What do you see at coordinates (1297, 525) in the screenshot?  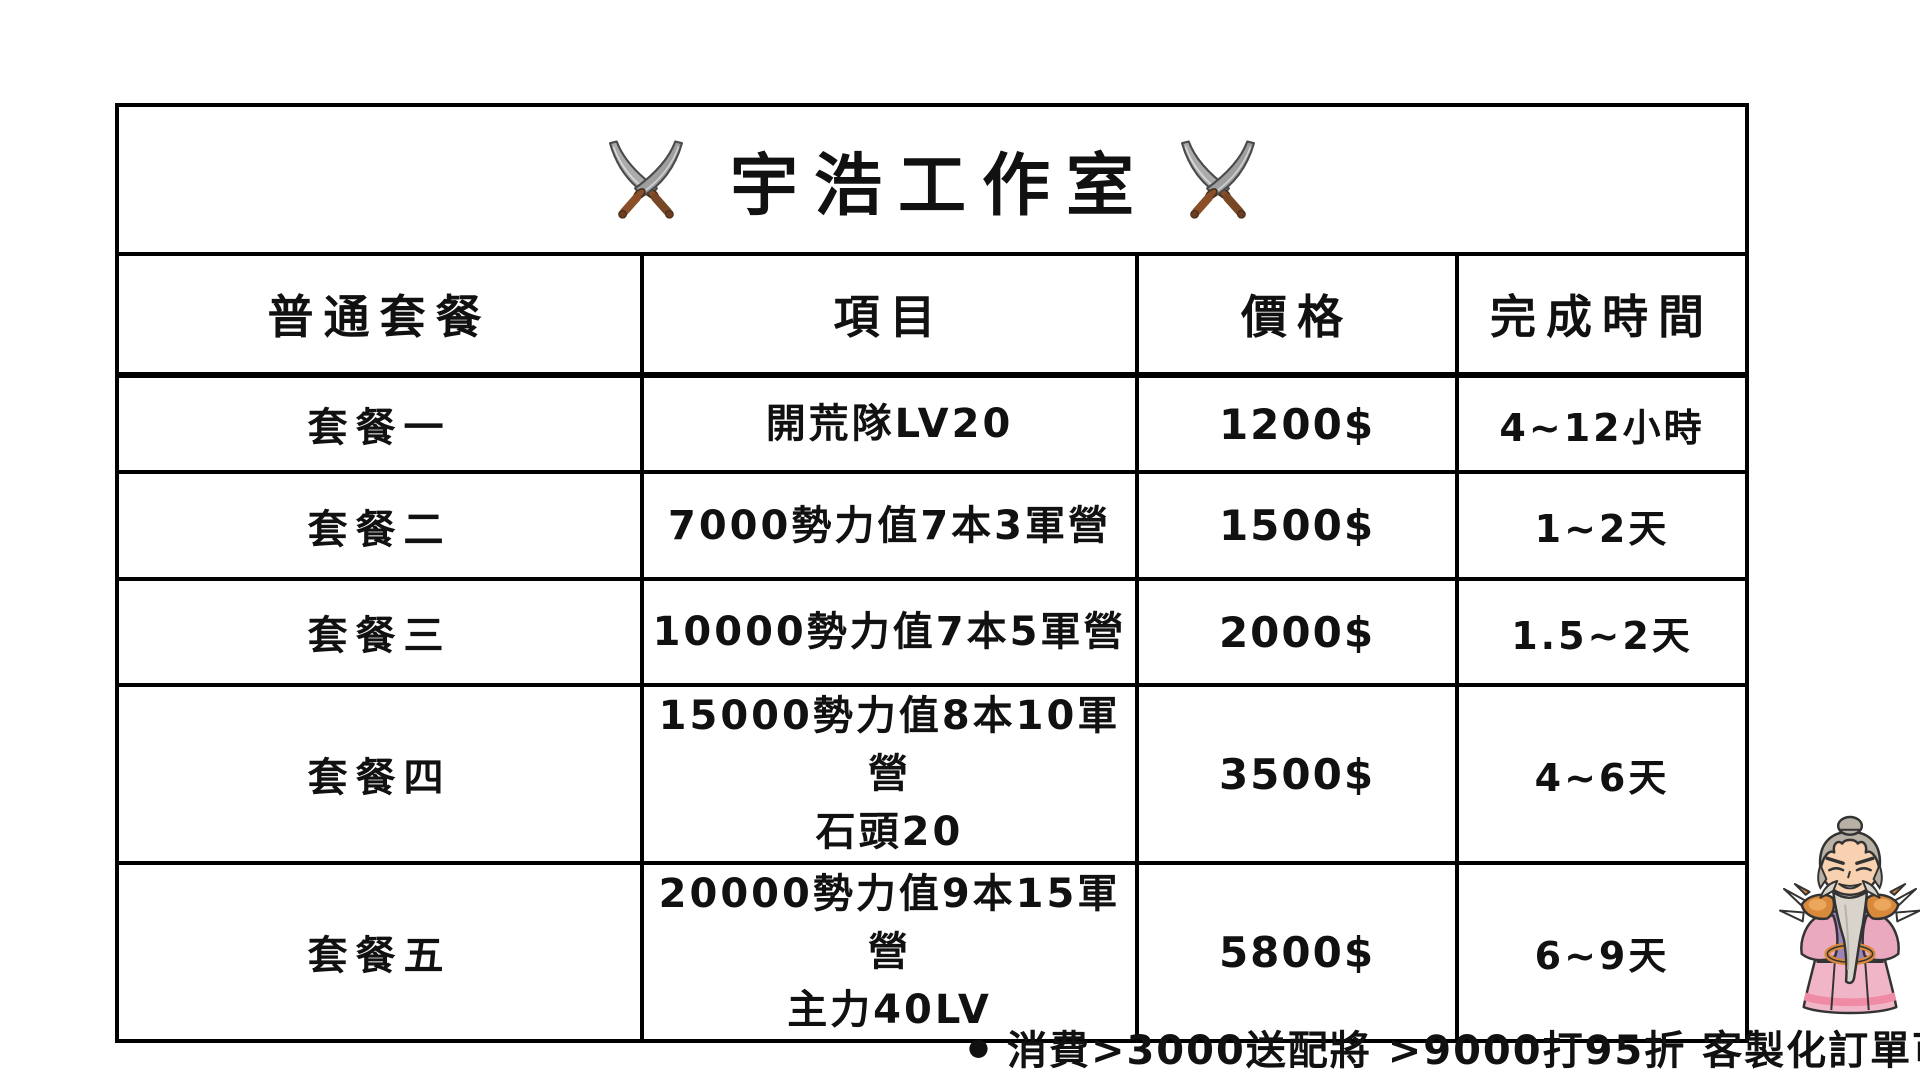 I see `price-cell: 1500$` at bounding box center [1297, 525].